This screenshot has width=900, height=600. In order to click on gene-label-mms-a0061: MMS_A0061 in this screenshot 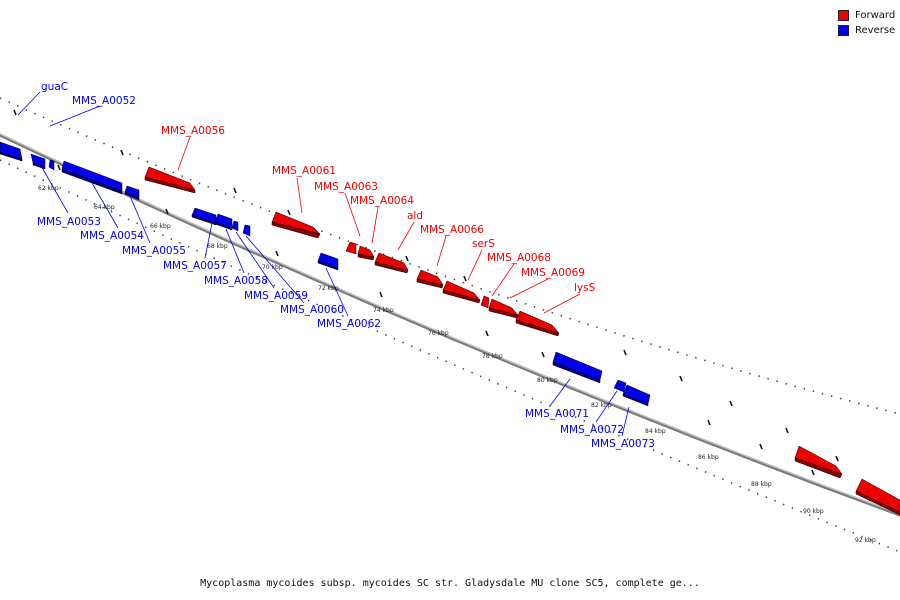, I will do `click(304, 171)`.